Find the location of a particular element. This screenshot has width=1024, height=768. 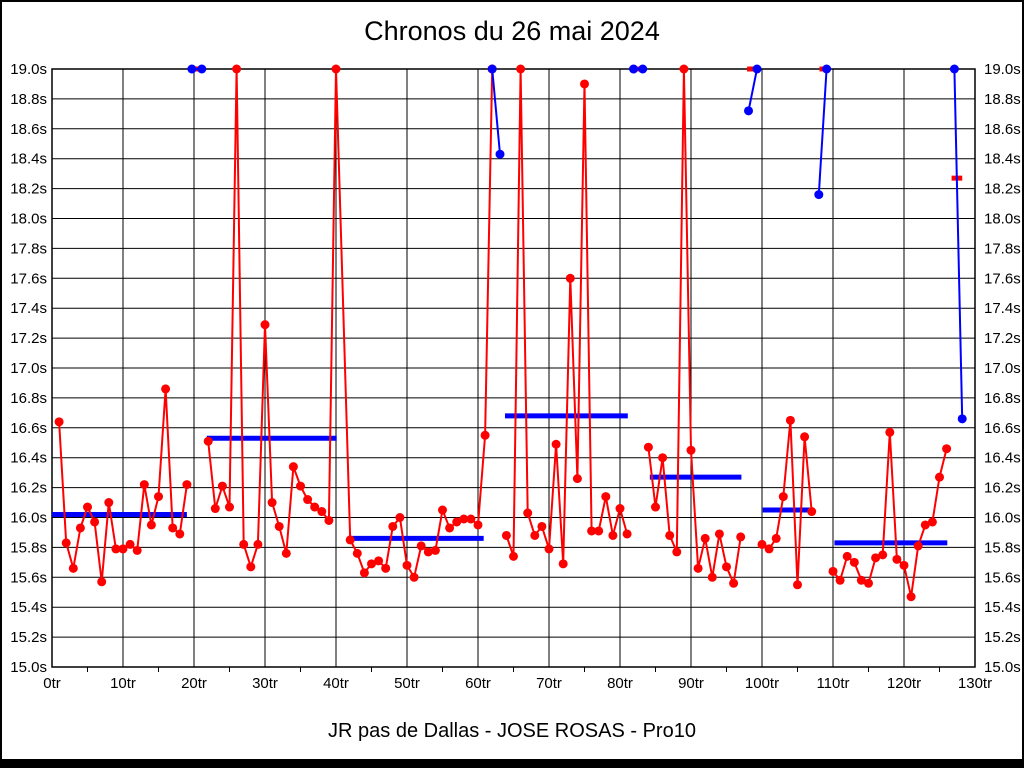

x-axis-tick-label: 0tr is located at coordinates (52, 683).